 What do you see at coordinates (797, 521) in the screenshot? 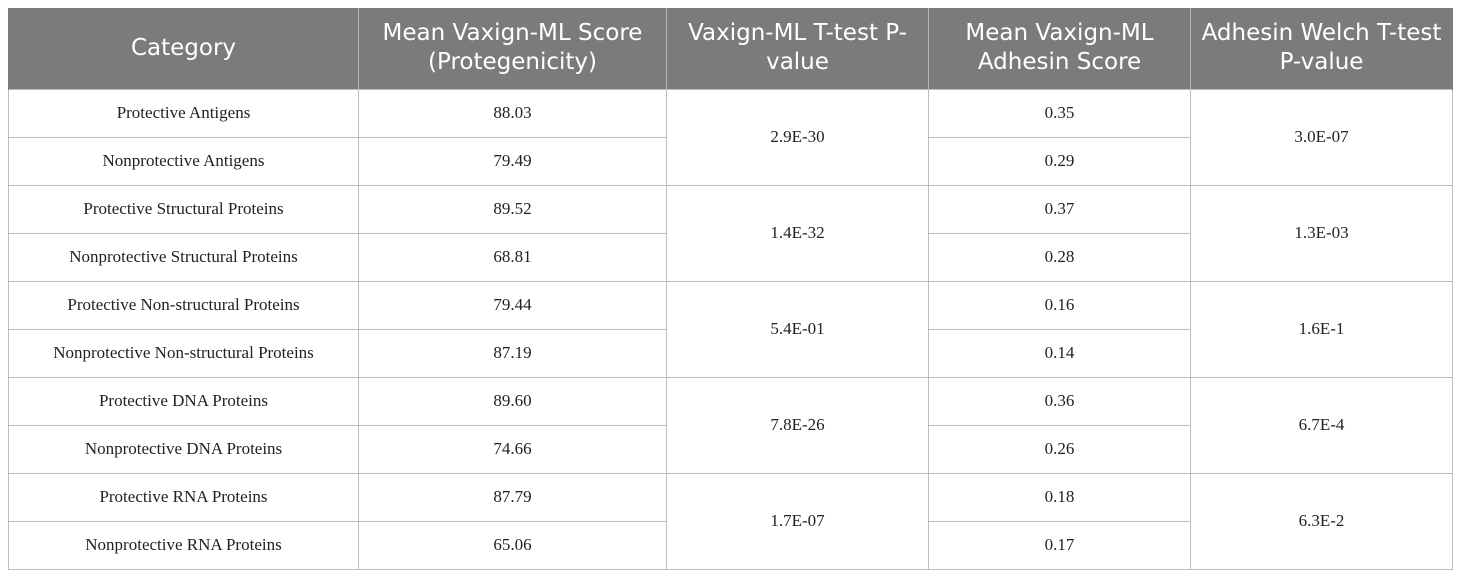
I see `ttest-pvalue-cell: 1.7E-07` at bounding box center [797, 521].